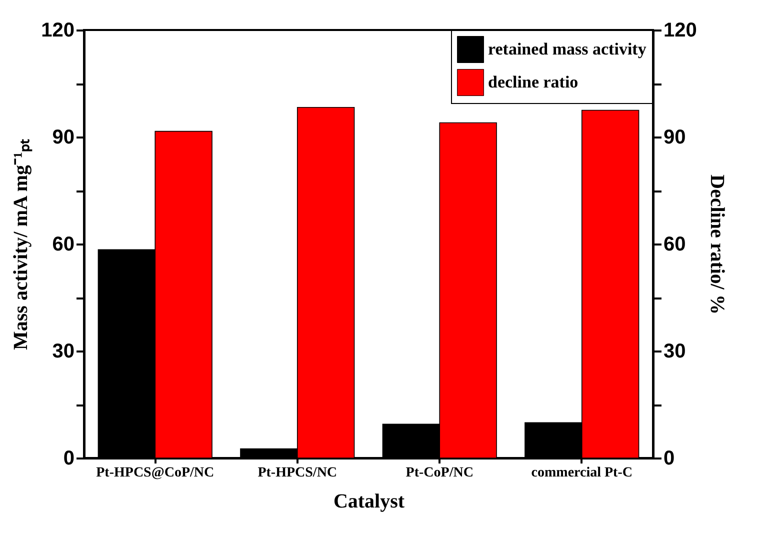 The height and width of the screenshot is (549, 760). I want to click on x-tick-label: Pt-HPCS/NC, so click(298, 473).